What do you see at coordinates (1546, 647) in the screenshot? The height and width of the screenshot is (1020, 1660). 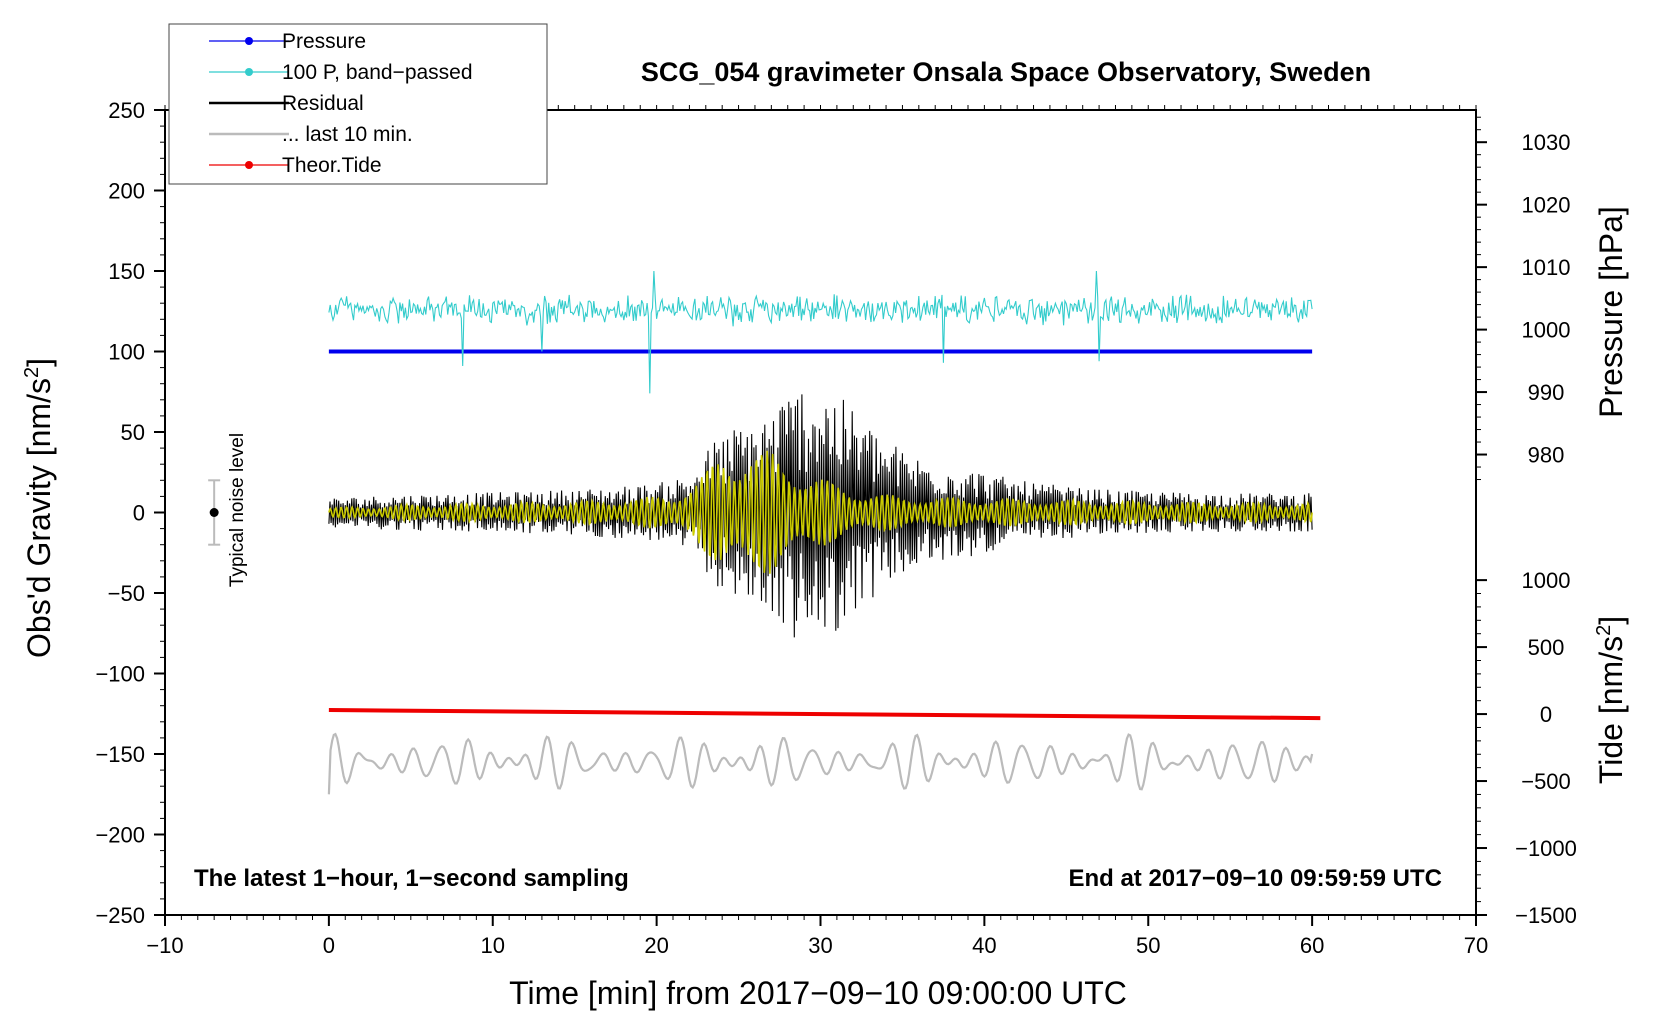 I see `tide-tick-label: 500` at bounding box center [1546, 647].